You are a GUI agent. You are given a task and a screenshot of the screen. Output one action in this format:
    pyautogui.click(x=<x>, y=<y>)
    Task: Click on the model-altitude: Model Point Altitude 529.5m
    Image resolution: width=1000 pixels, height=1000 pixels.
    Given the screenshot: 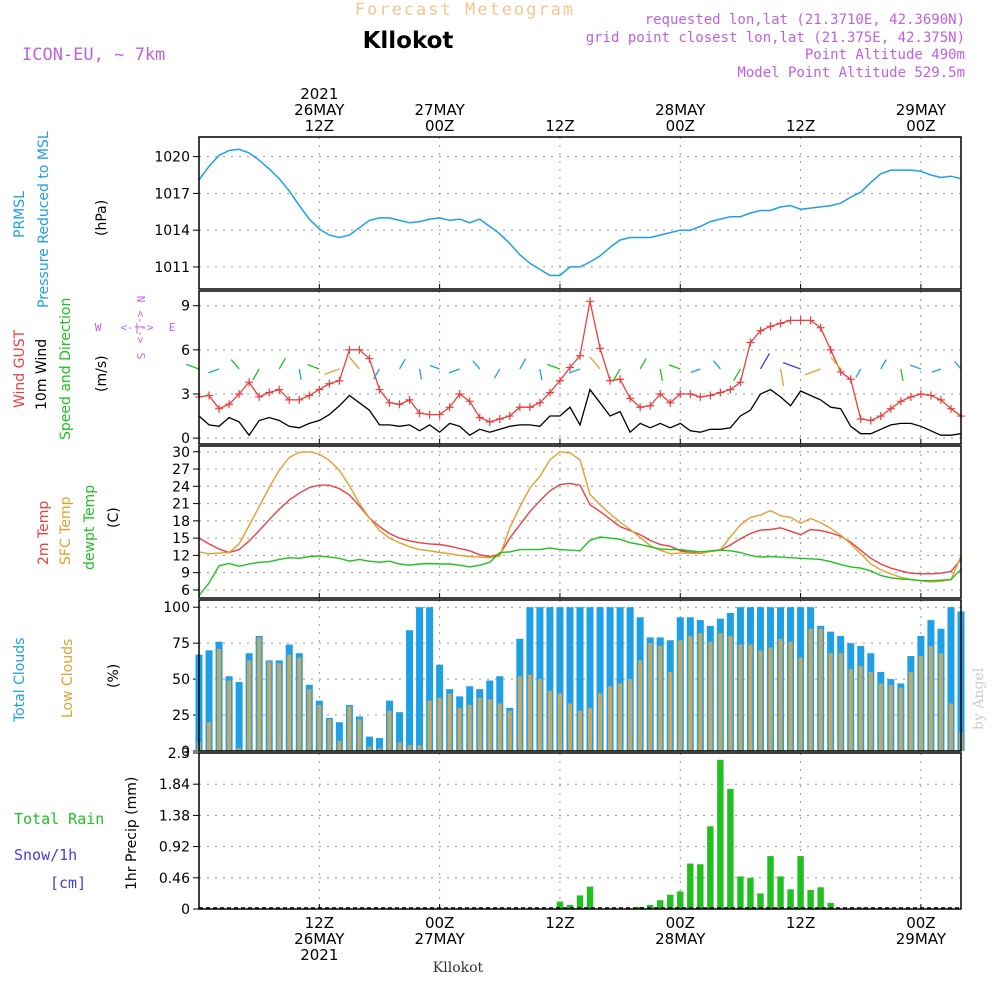 What is the action you would take?
    pyautogui.click(x=851, y=73)
    